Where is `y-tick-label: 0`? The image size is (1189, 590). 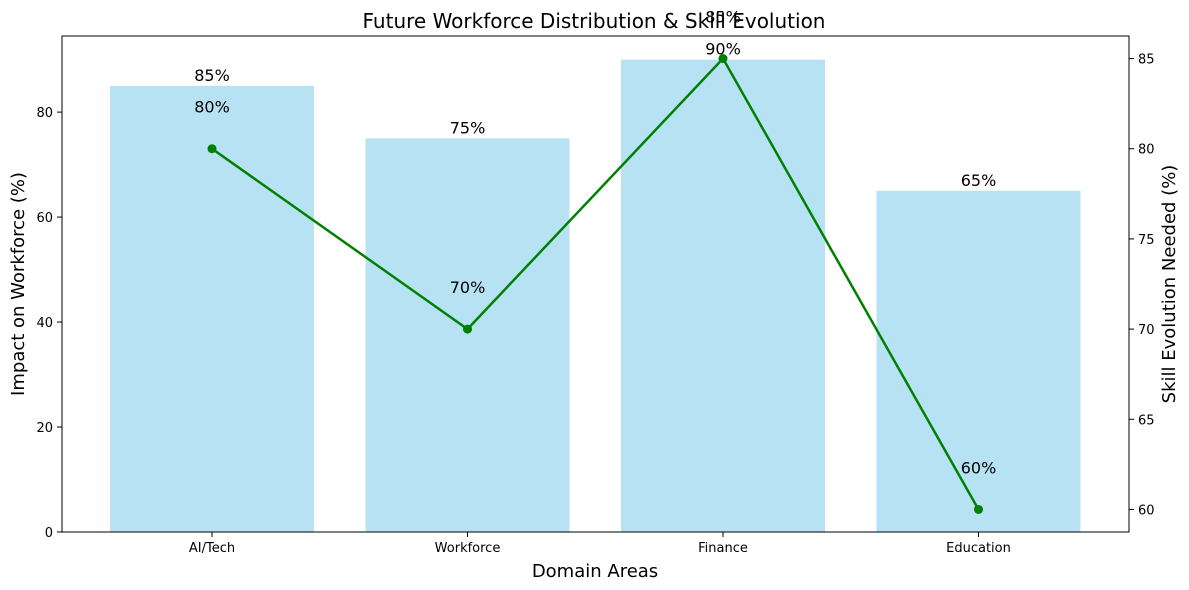
y-tick-label: 0 is located at coordinates (49, 533).